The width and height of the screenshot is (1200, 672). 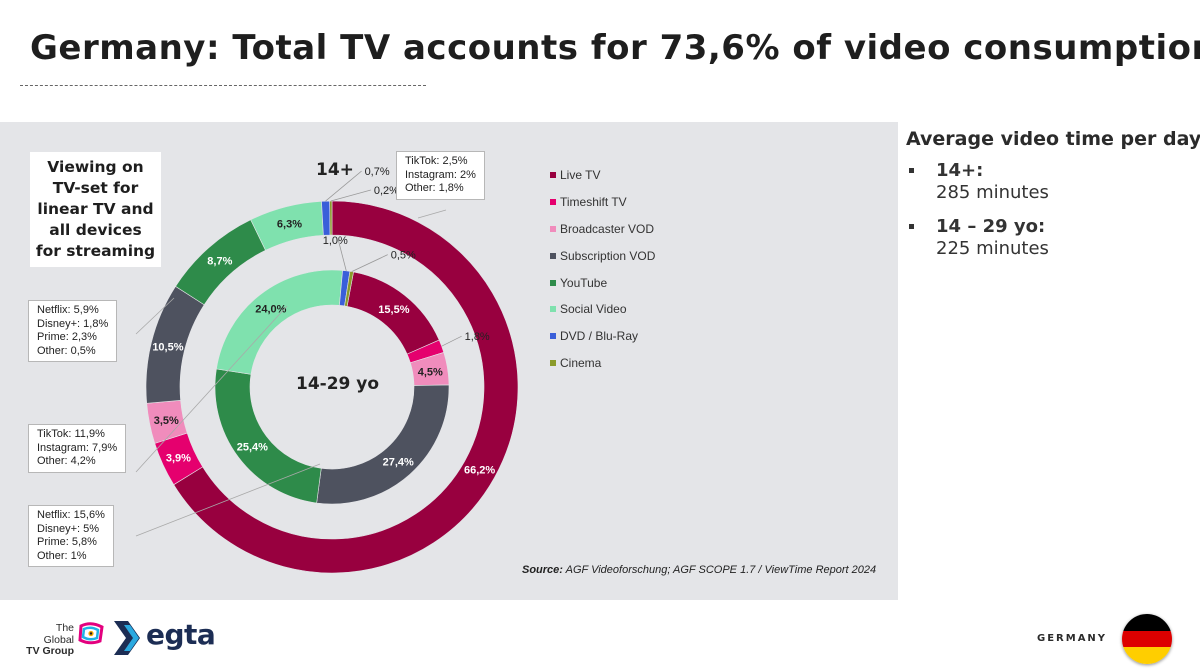 I want to click on legend-item-social-video: Social Video, so click(x=602, y=309).